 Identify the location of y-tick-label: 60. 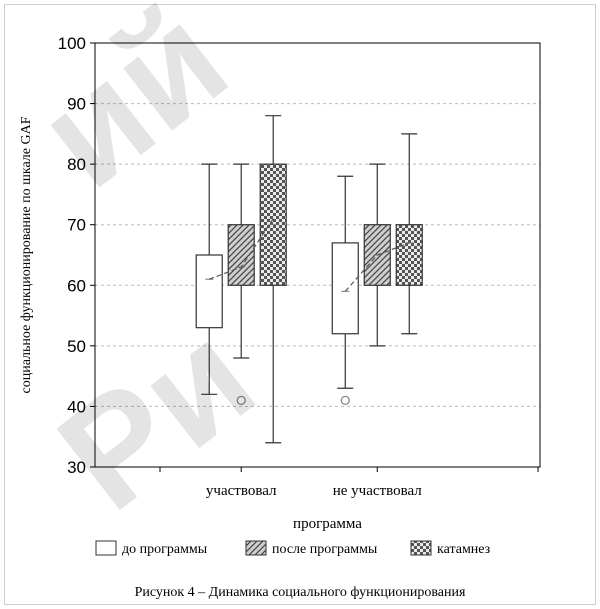
(76, 285).